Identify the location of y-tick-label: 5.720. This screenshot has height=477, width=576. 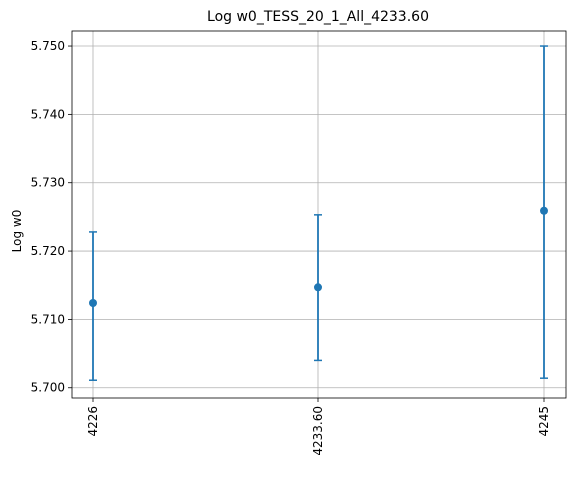
(48, 251).